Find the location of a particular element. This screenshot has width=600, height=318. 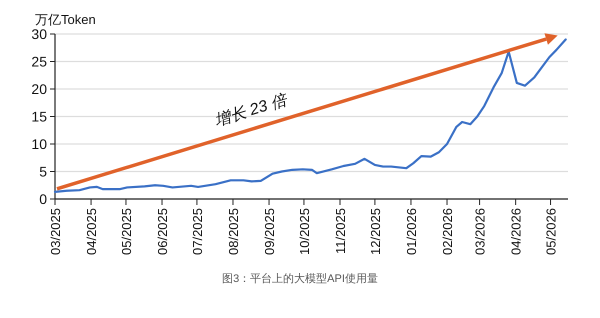

x-tick-label: 05/2026 is located at coordinates (551, 231).